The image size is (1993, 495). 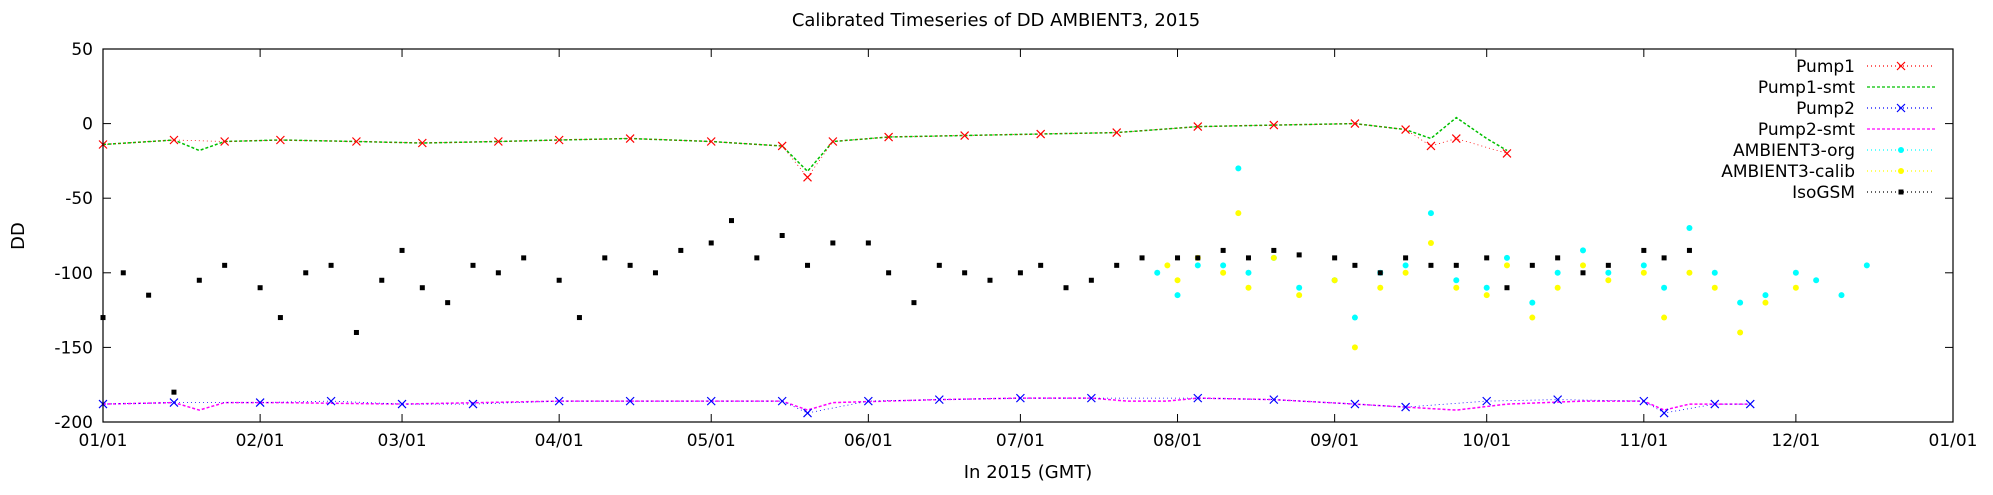 I want to click on legend-label: AMBIENT3-org, so click(x=1794, y=151).